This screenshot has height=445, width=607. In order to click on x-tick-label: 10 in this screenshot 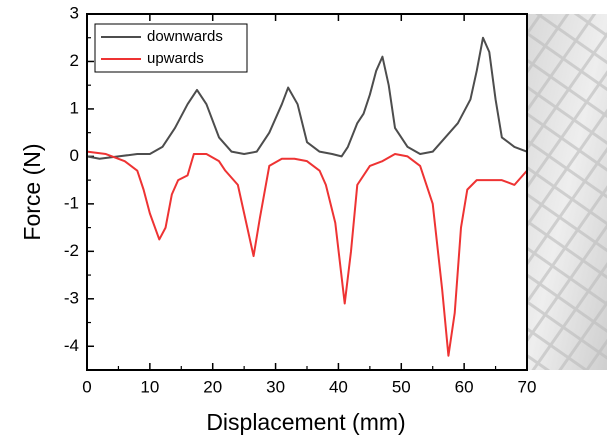, I will do `click(149, 386)`.